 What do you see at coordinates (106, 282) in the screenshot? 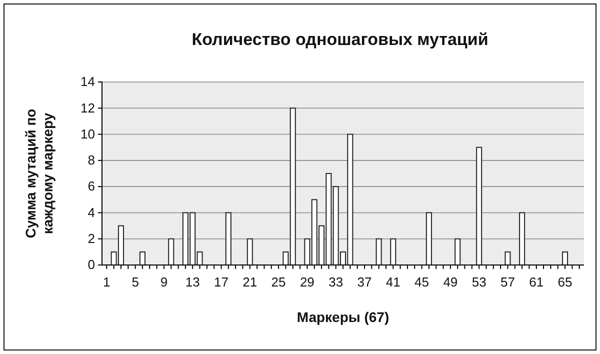
I see `x-tick-label: 1` at bounding box center [106, 282].